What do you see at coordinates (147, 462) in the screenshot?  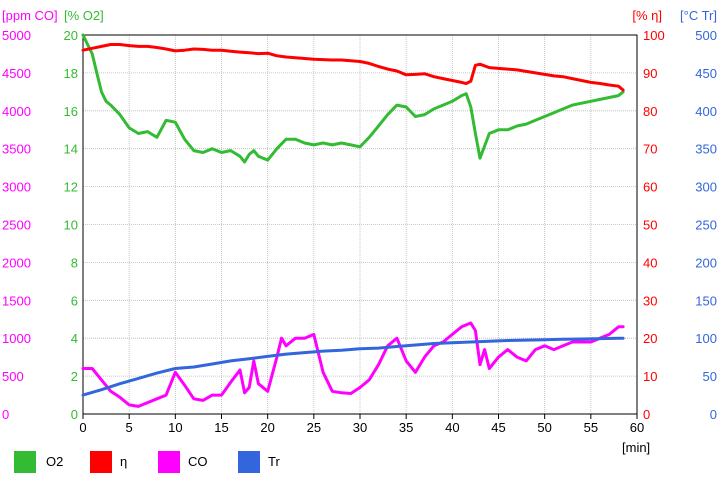 I see `legend: O2 η CO Tr` at bounding box center [147, 462].